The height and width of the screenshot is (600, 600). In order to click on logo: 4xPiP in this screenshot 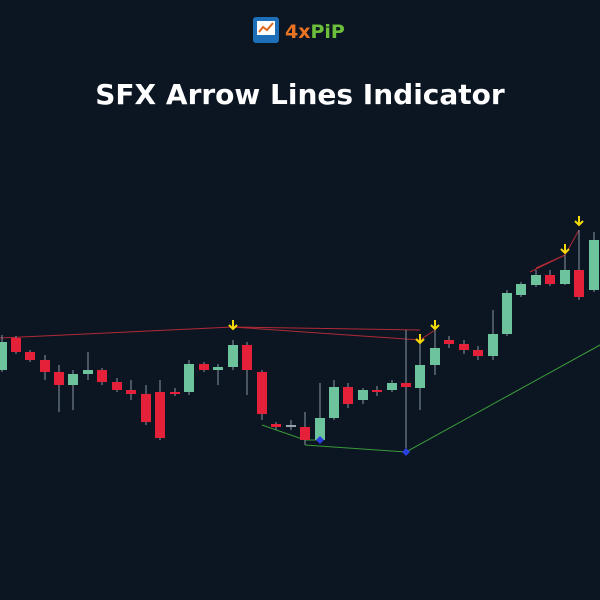, I will do `click(299, 30)`.